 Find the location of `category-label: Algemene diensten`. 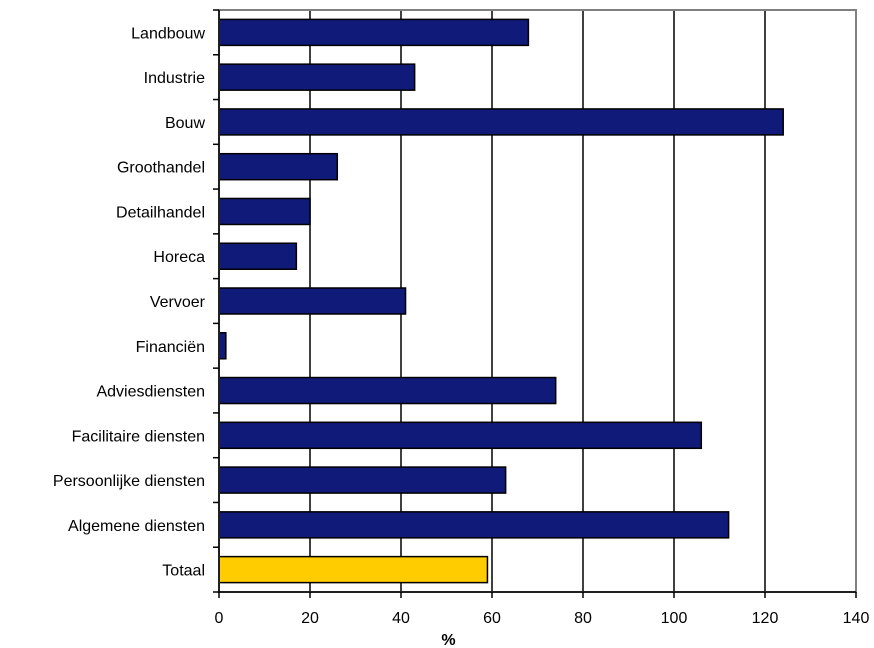

category-label: Algemene diensten is located at coordinates (136, 526).